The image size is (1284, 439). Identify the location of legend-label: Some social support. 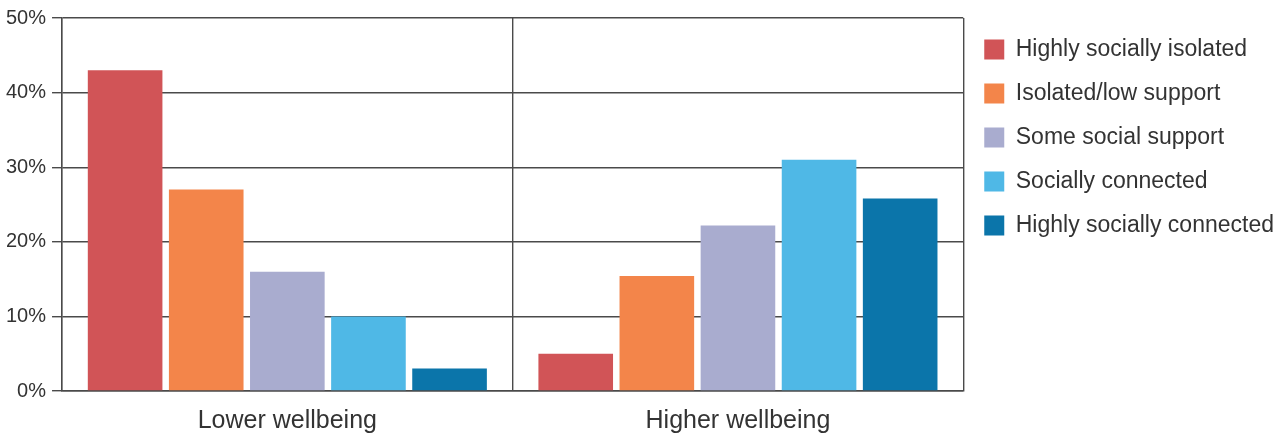
(1120, 135).